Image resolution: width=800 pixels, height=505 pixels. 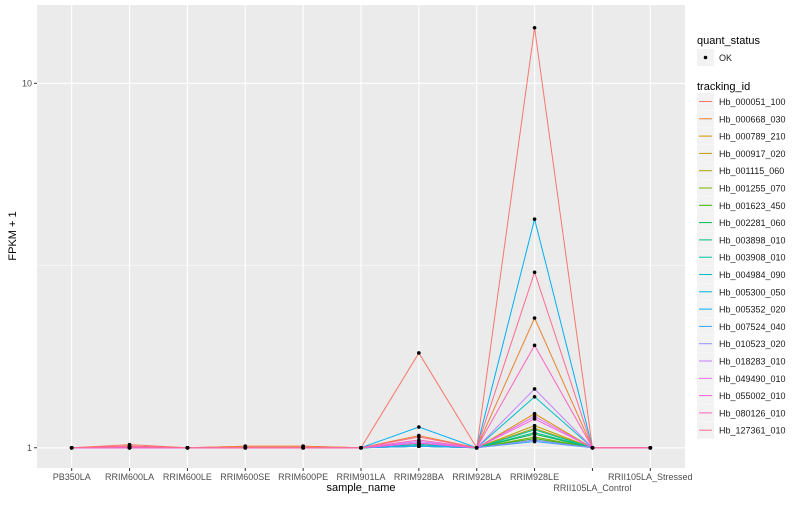 I want to click on legend-label-ok: OK, so click(x=725, y=58).